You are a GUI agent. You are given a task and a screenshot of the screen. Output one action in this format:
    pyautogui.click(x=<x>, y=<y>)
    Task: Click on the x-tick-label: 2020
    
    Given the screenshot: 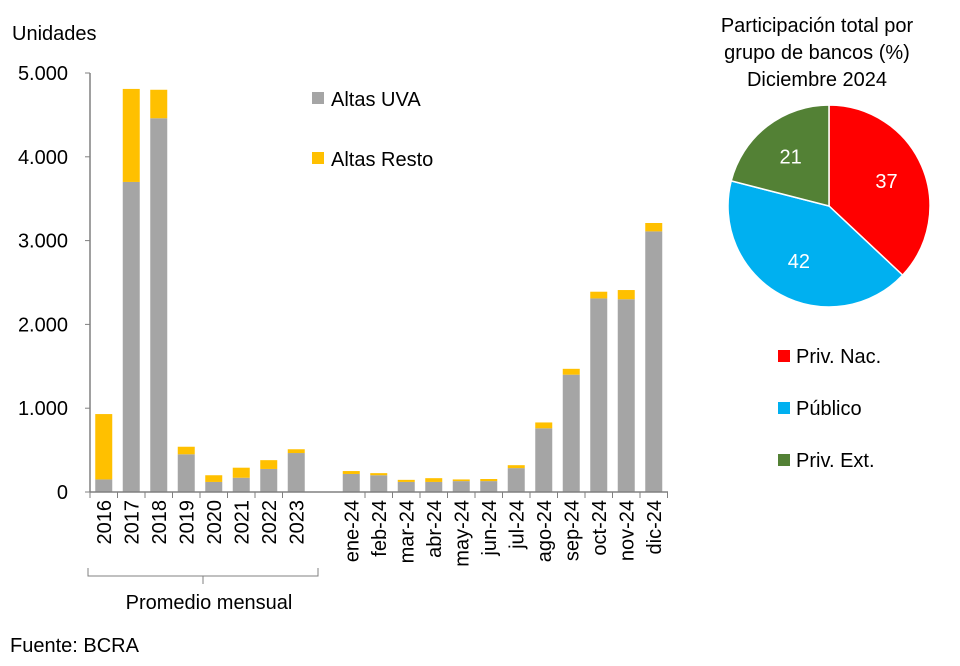 What is the action you would take?
    pyautogui.click(x=215, y=522)
    